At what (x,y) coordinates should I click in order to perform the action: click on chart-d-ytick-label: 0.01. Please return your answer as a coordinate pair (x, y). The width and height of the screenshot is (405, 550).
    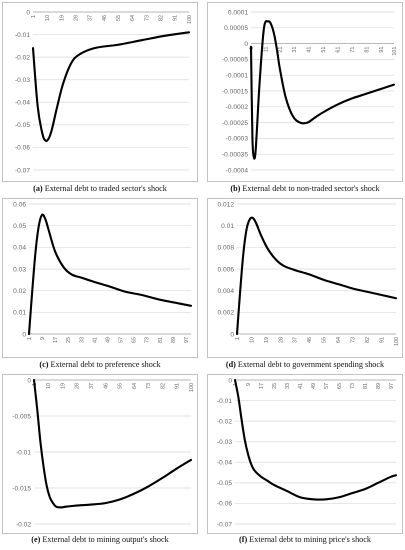
    Looking at the image, I should click on (227, 226).